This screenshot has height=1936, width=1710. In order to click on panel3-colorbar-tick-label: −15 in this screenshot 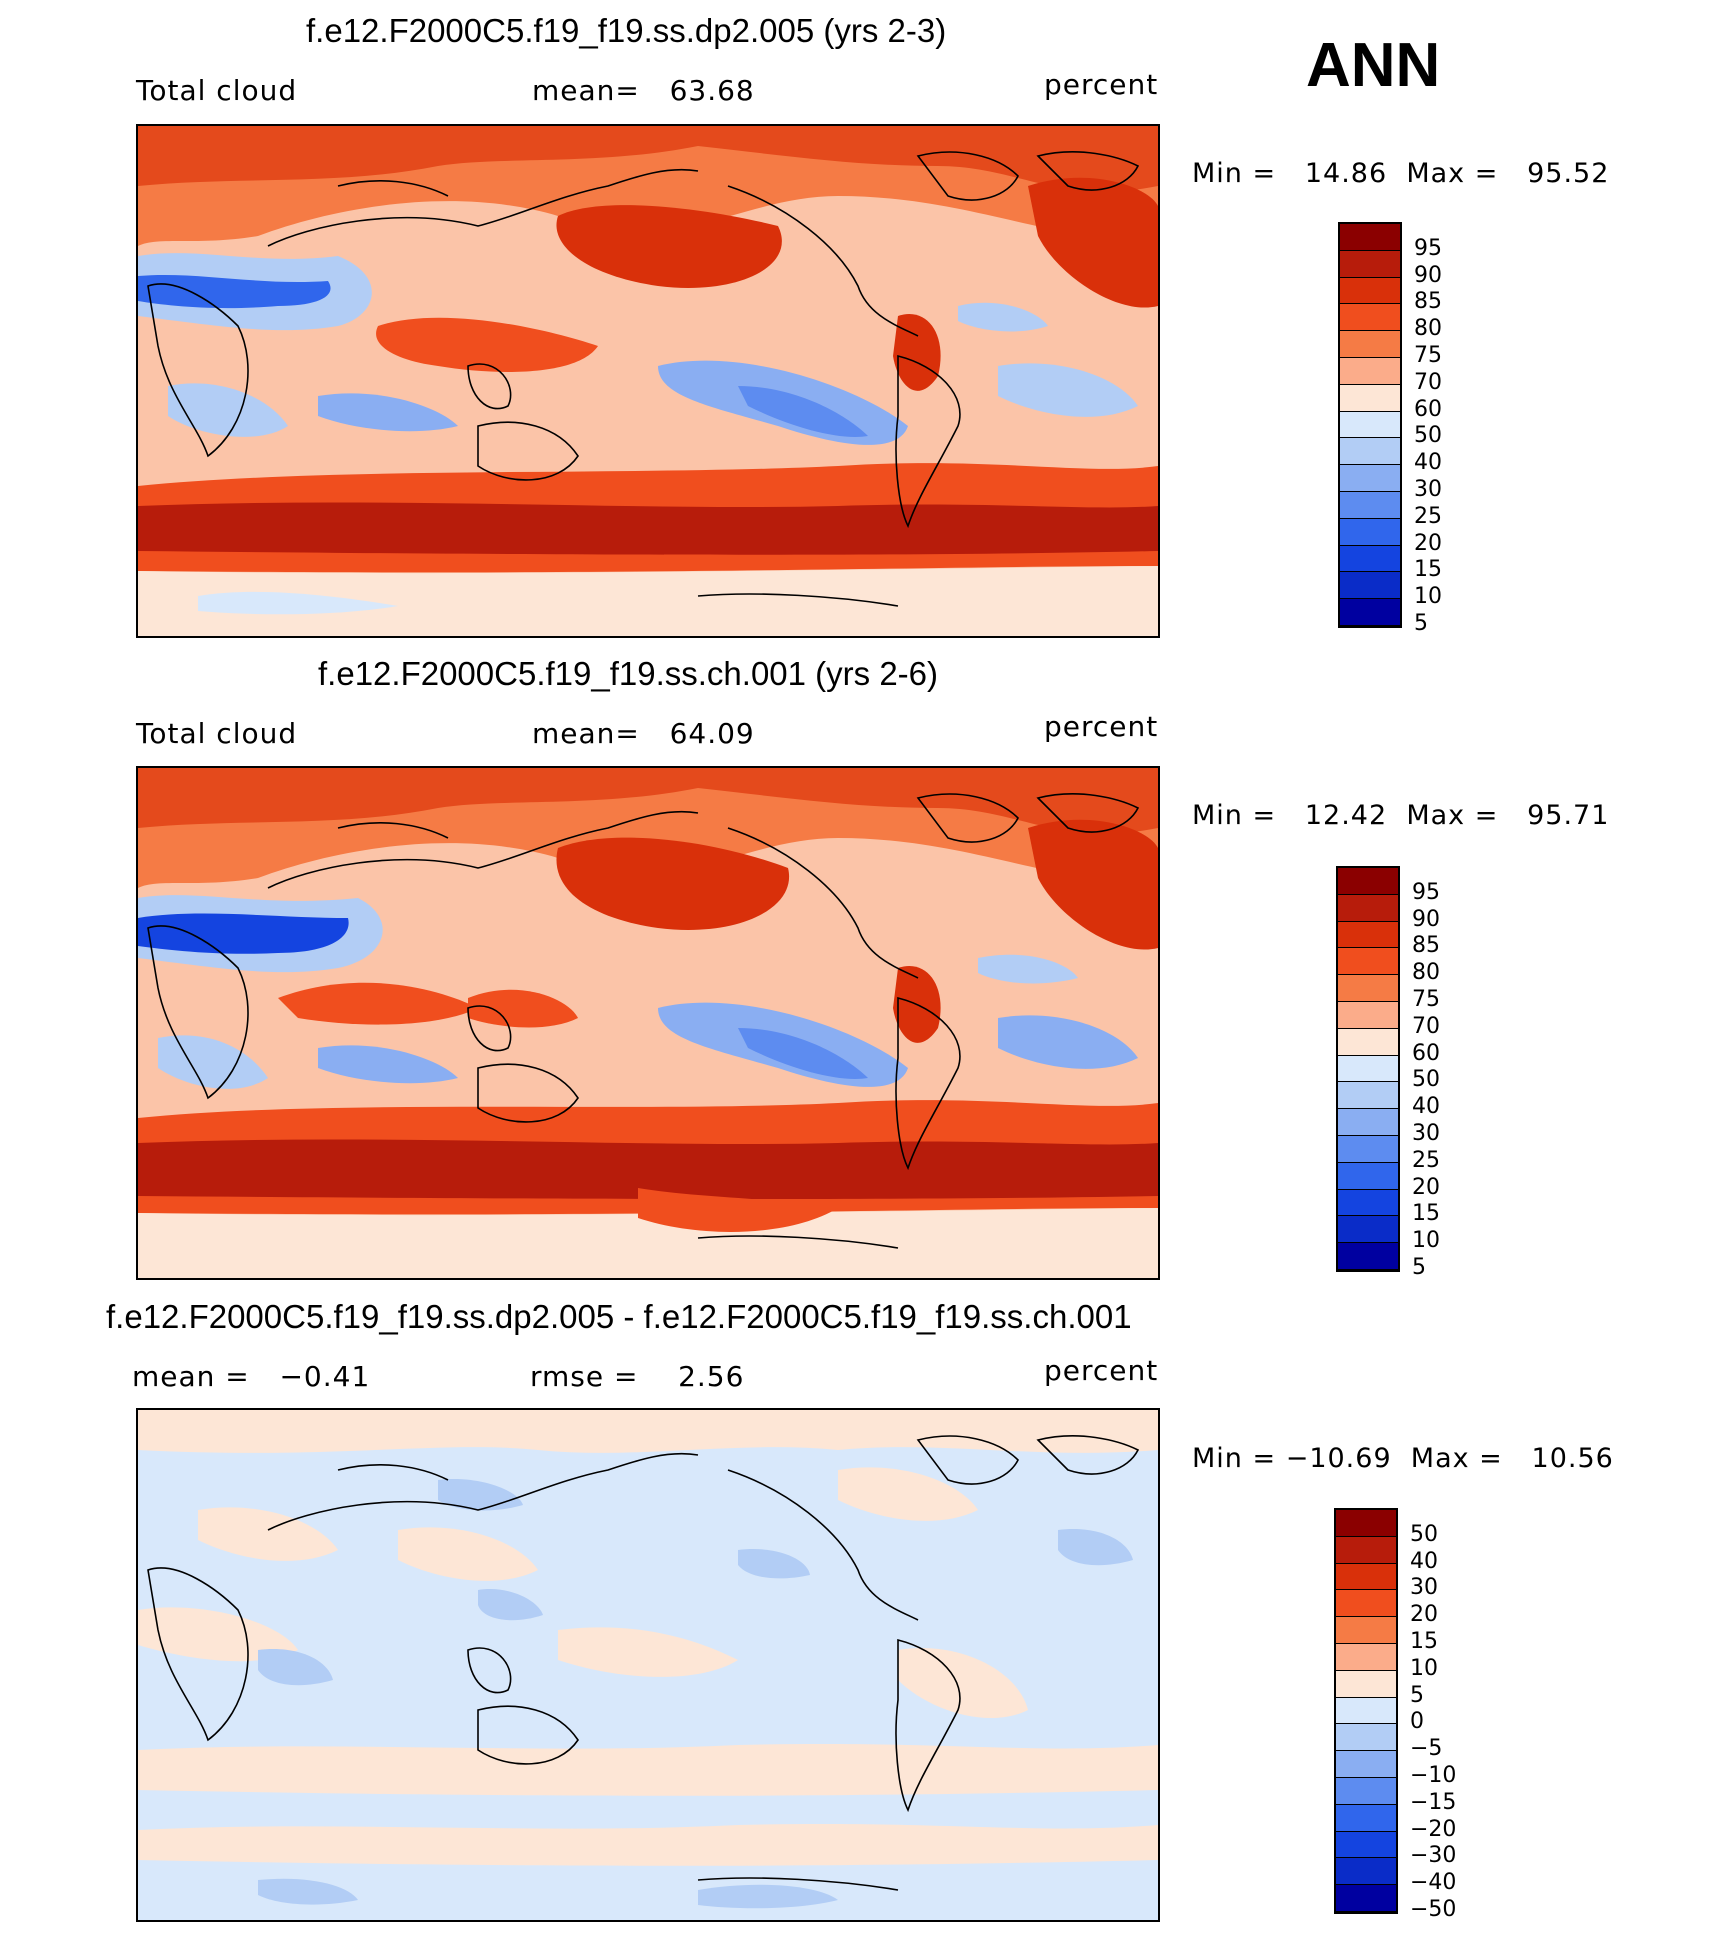, I will do `click(1433, 1802)`.